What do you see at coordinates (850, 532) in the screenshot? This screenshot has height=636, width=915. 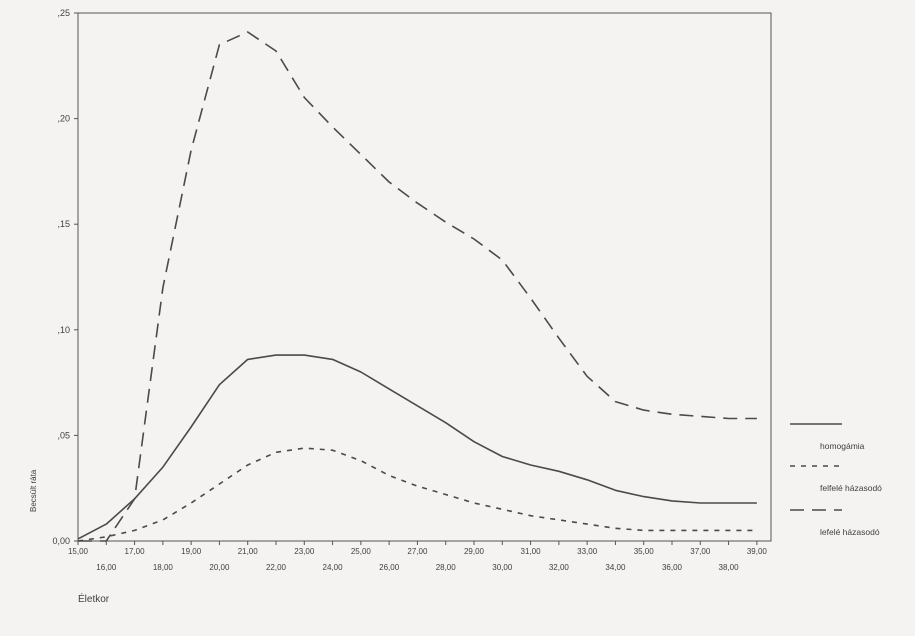 I see `legend-label: lefelé házasodó` at bounding box center [850, 532].